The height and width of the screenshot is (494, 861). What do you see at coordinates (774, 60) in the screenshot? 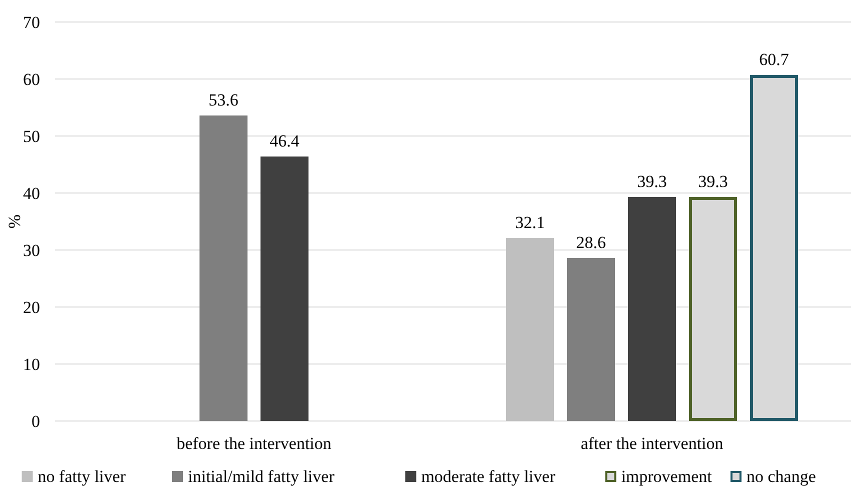
I see `data-label: 60.7` at bounding box center [774, 60].